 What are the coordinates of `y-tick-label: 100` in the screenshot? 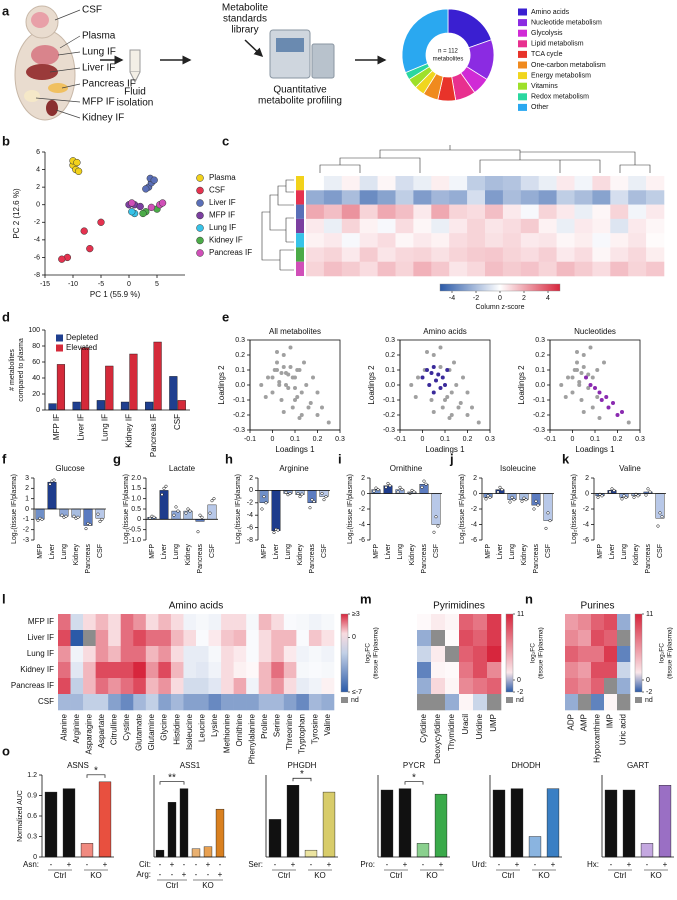 It's located at (34, 330).